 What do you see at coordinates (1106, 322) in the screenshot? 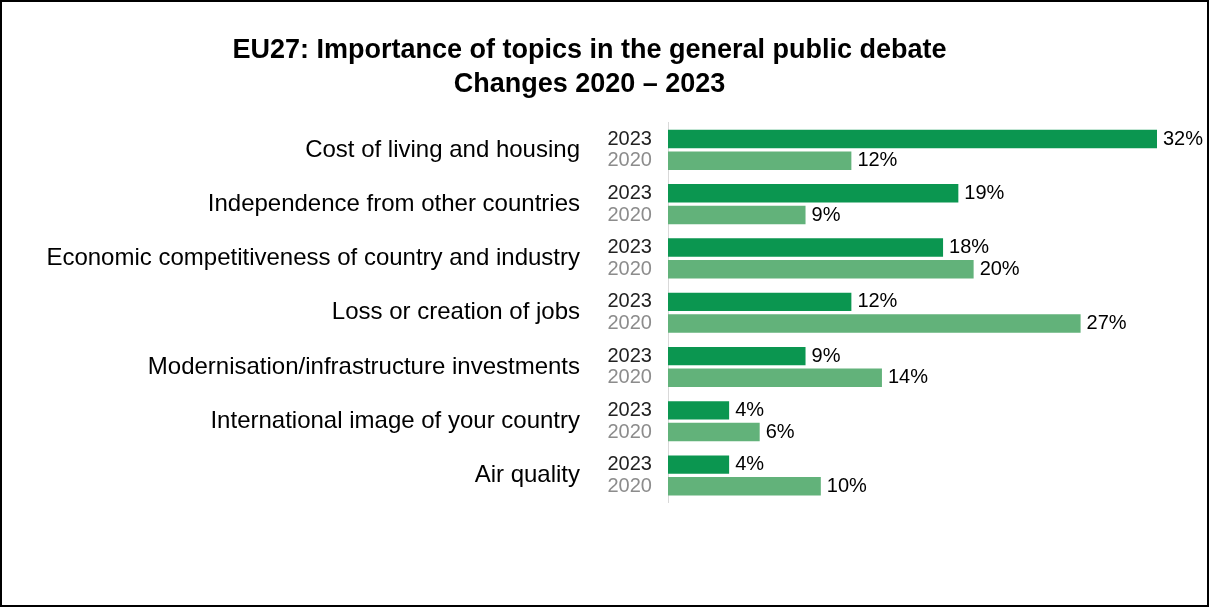
I see `data-label: 27%` at bounding box center [1106, 322].